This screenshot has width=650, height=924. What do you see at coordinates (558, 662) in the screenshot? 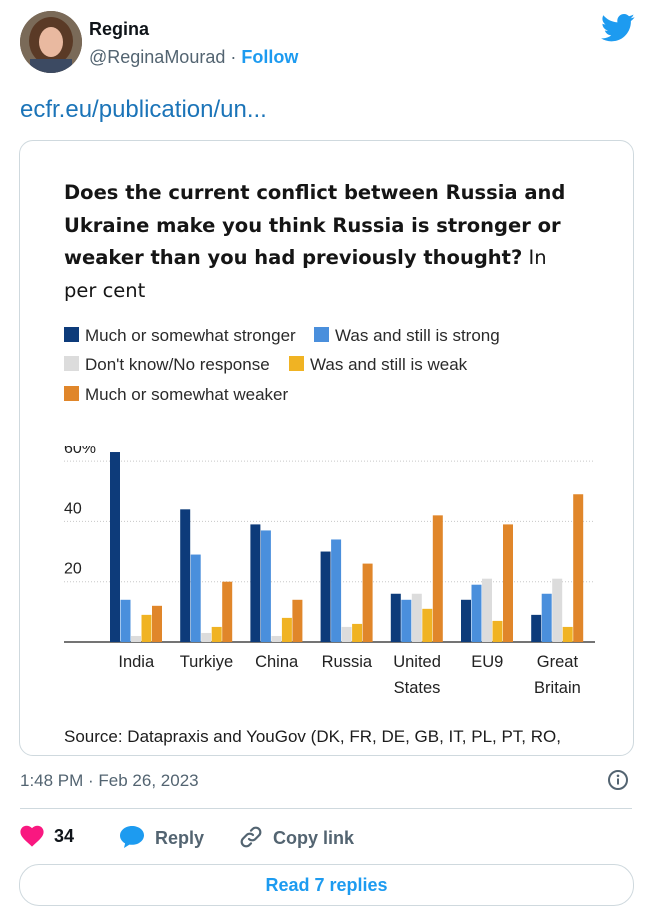
I see `x-tick-label: Great` at bounding box center [558, 662].